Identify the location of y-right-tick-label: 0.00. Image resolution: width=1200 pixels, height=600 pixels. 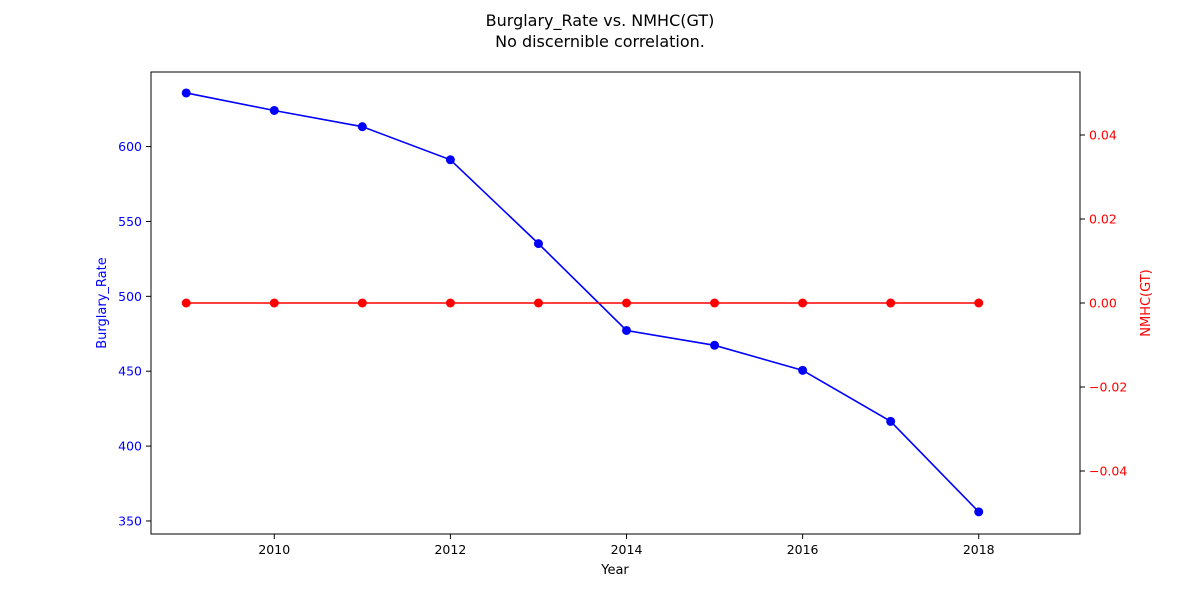
(1103, 303).